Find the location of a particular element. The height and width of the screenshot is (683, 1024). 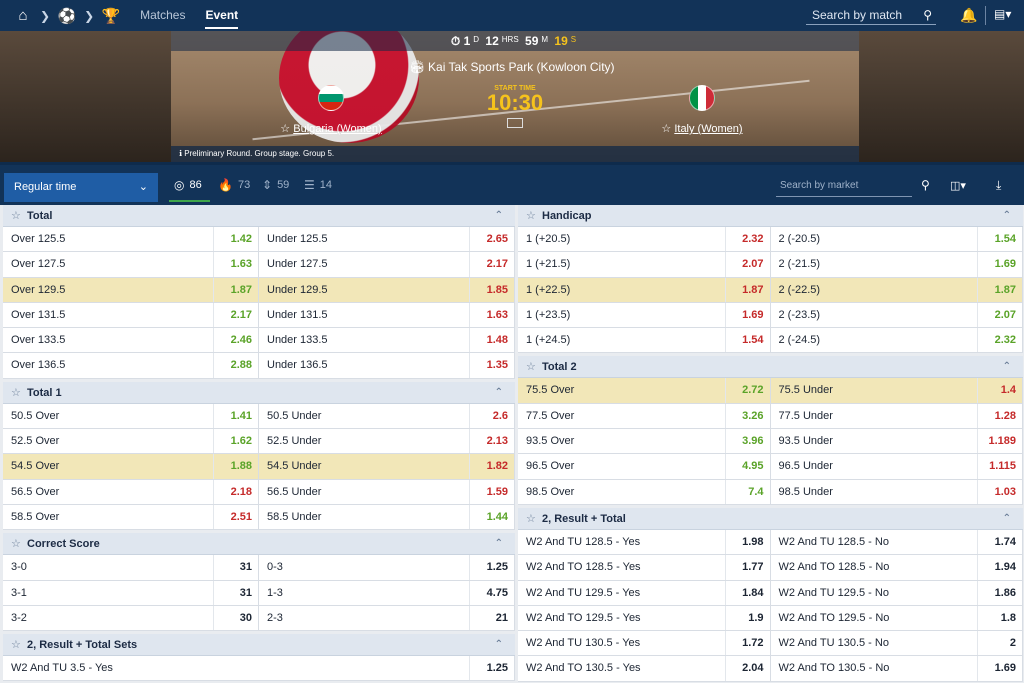

outcome-label: 56.5 Under is located at coordinates (364, 491).